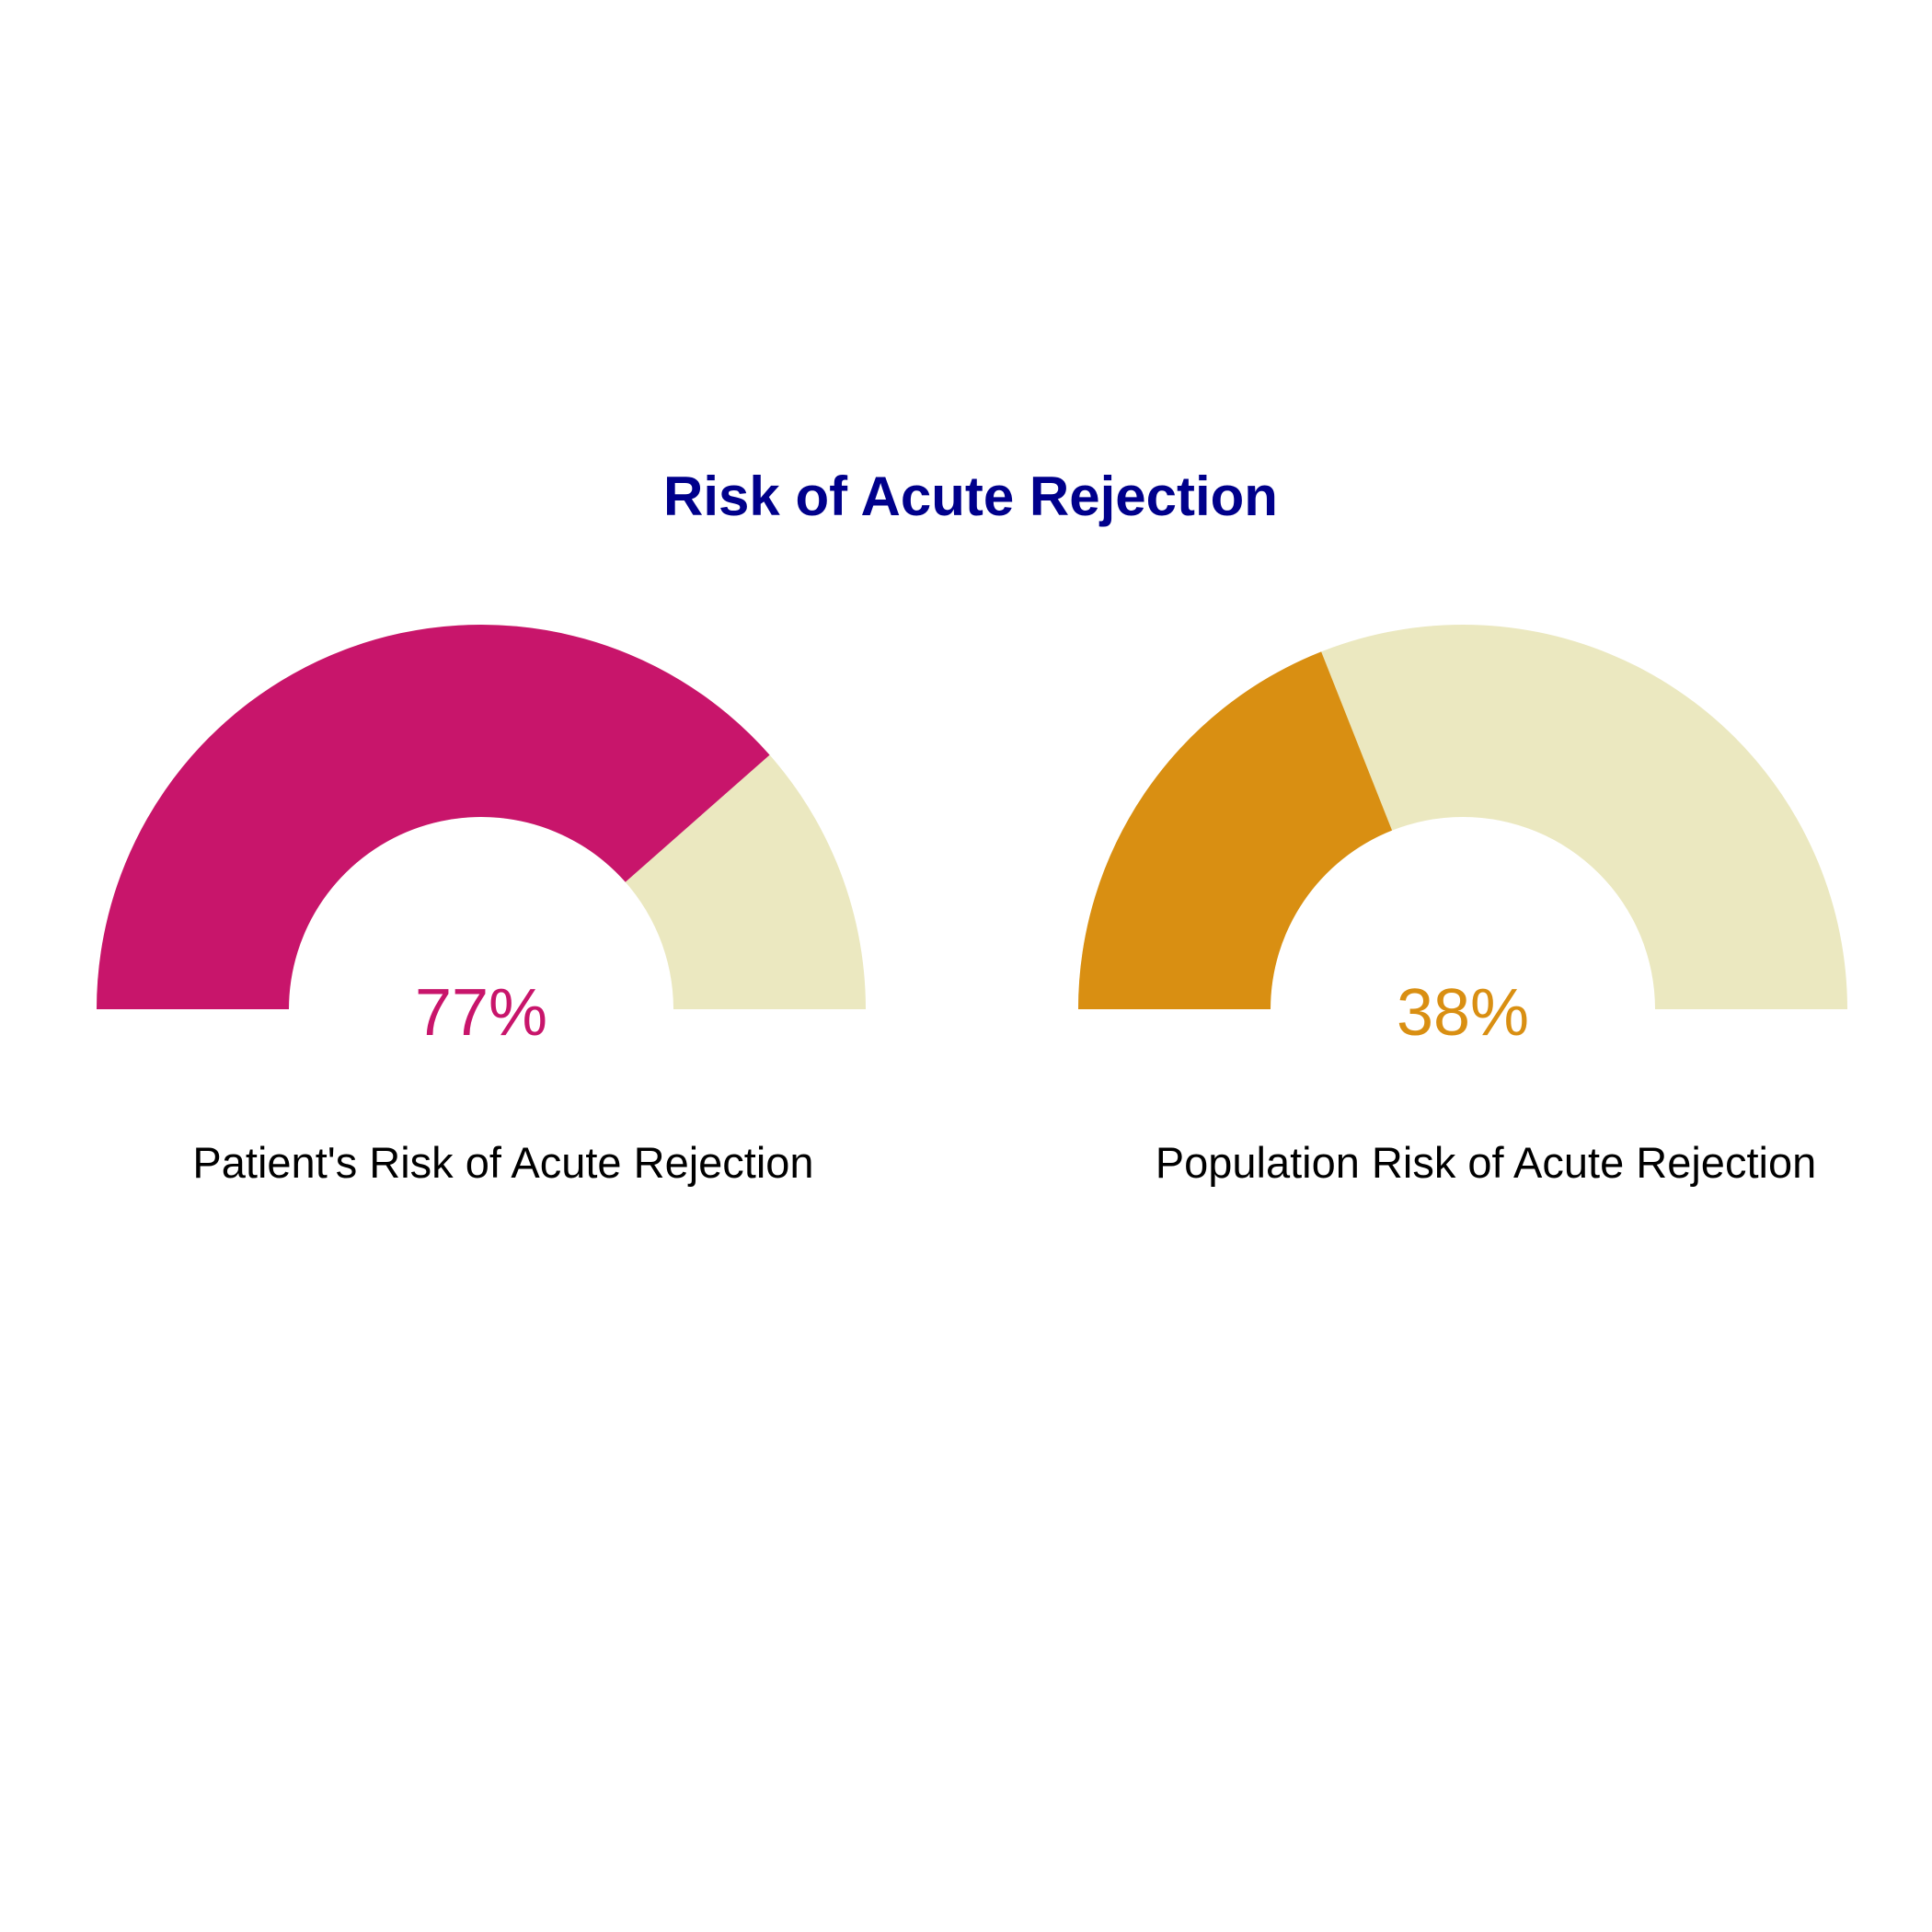  What do you see at coordinates (1486, 1162) in the screenshot?
I see `gauge-label-population: Population Risk of Acute Rejection` at bounding box center [1486, 1162].